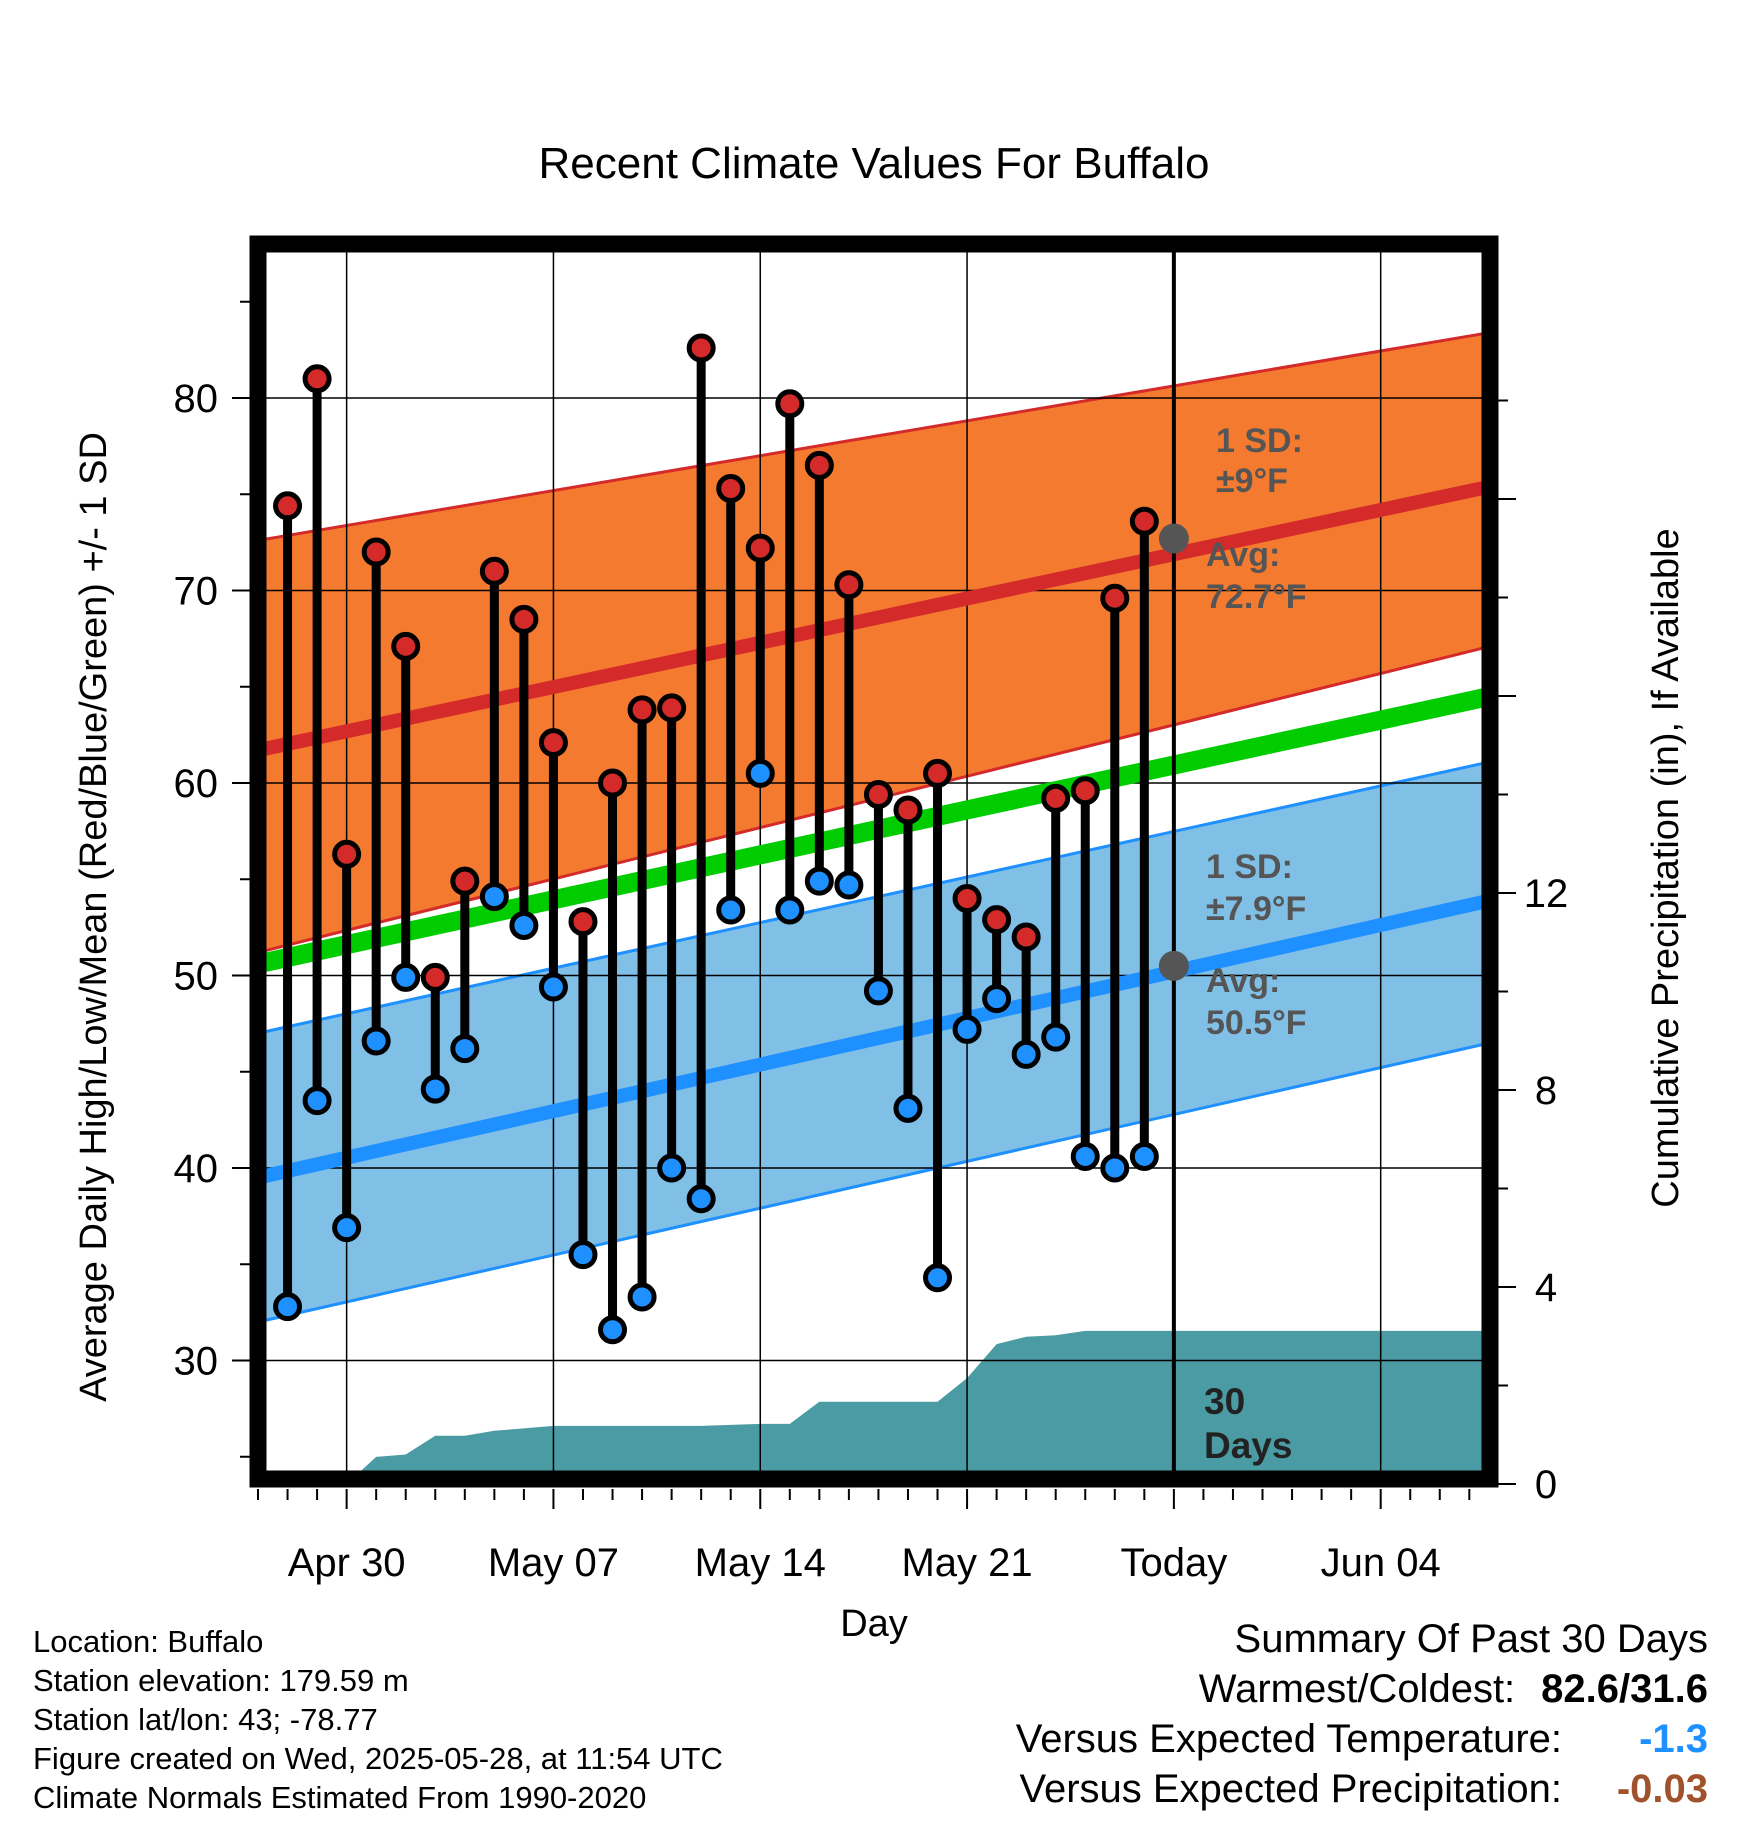  Describe the element at coordinates (1546, 1091) in the screenshot. I see `y-right-tick-label: 8` at that location.